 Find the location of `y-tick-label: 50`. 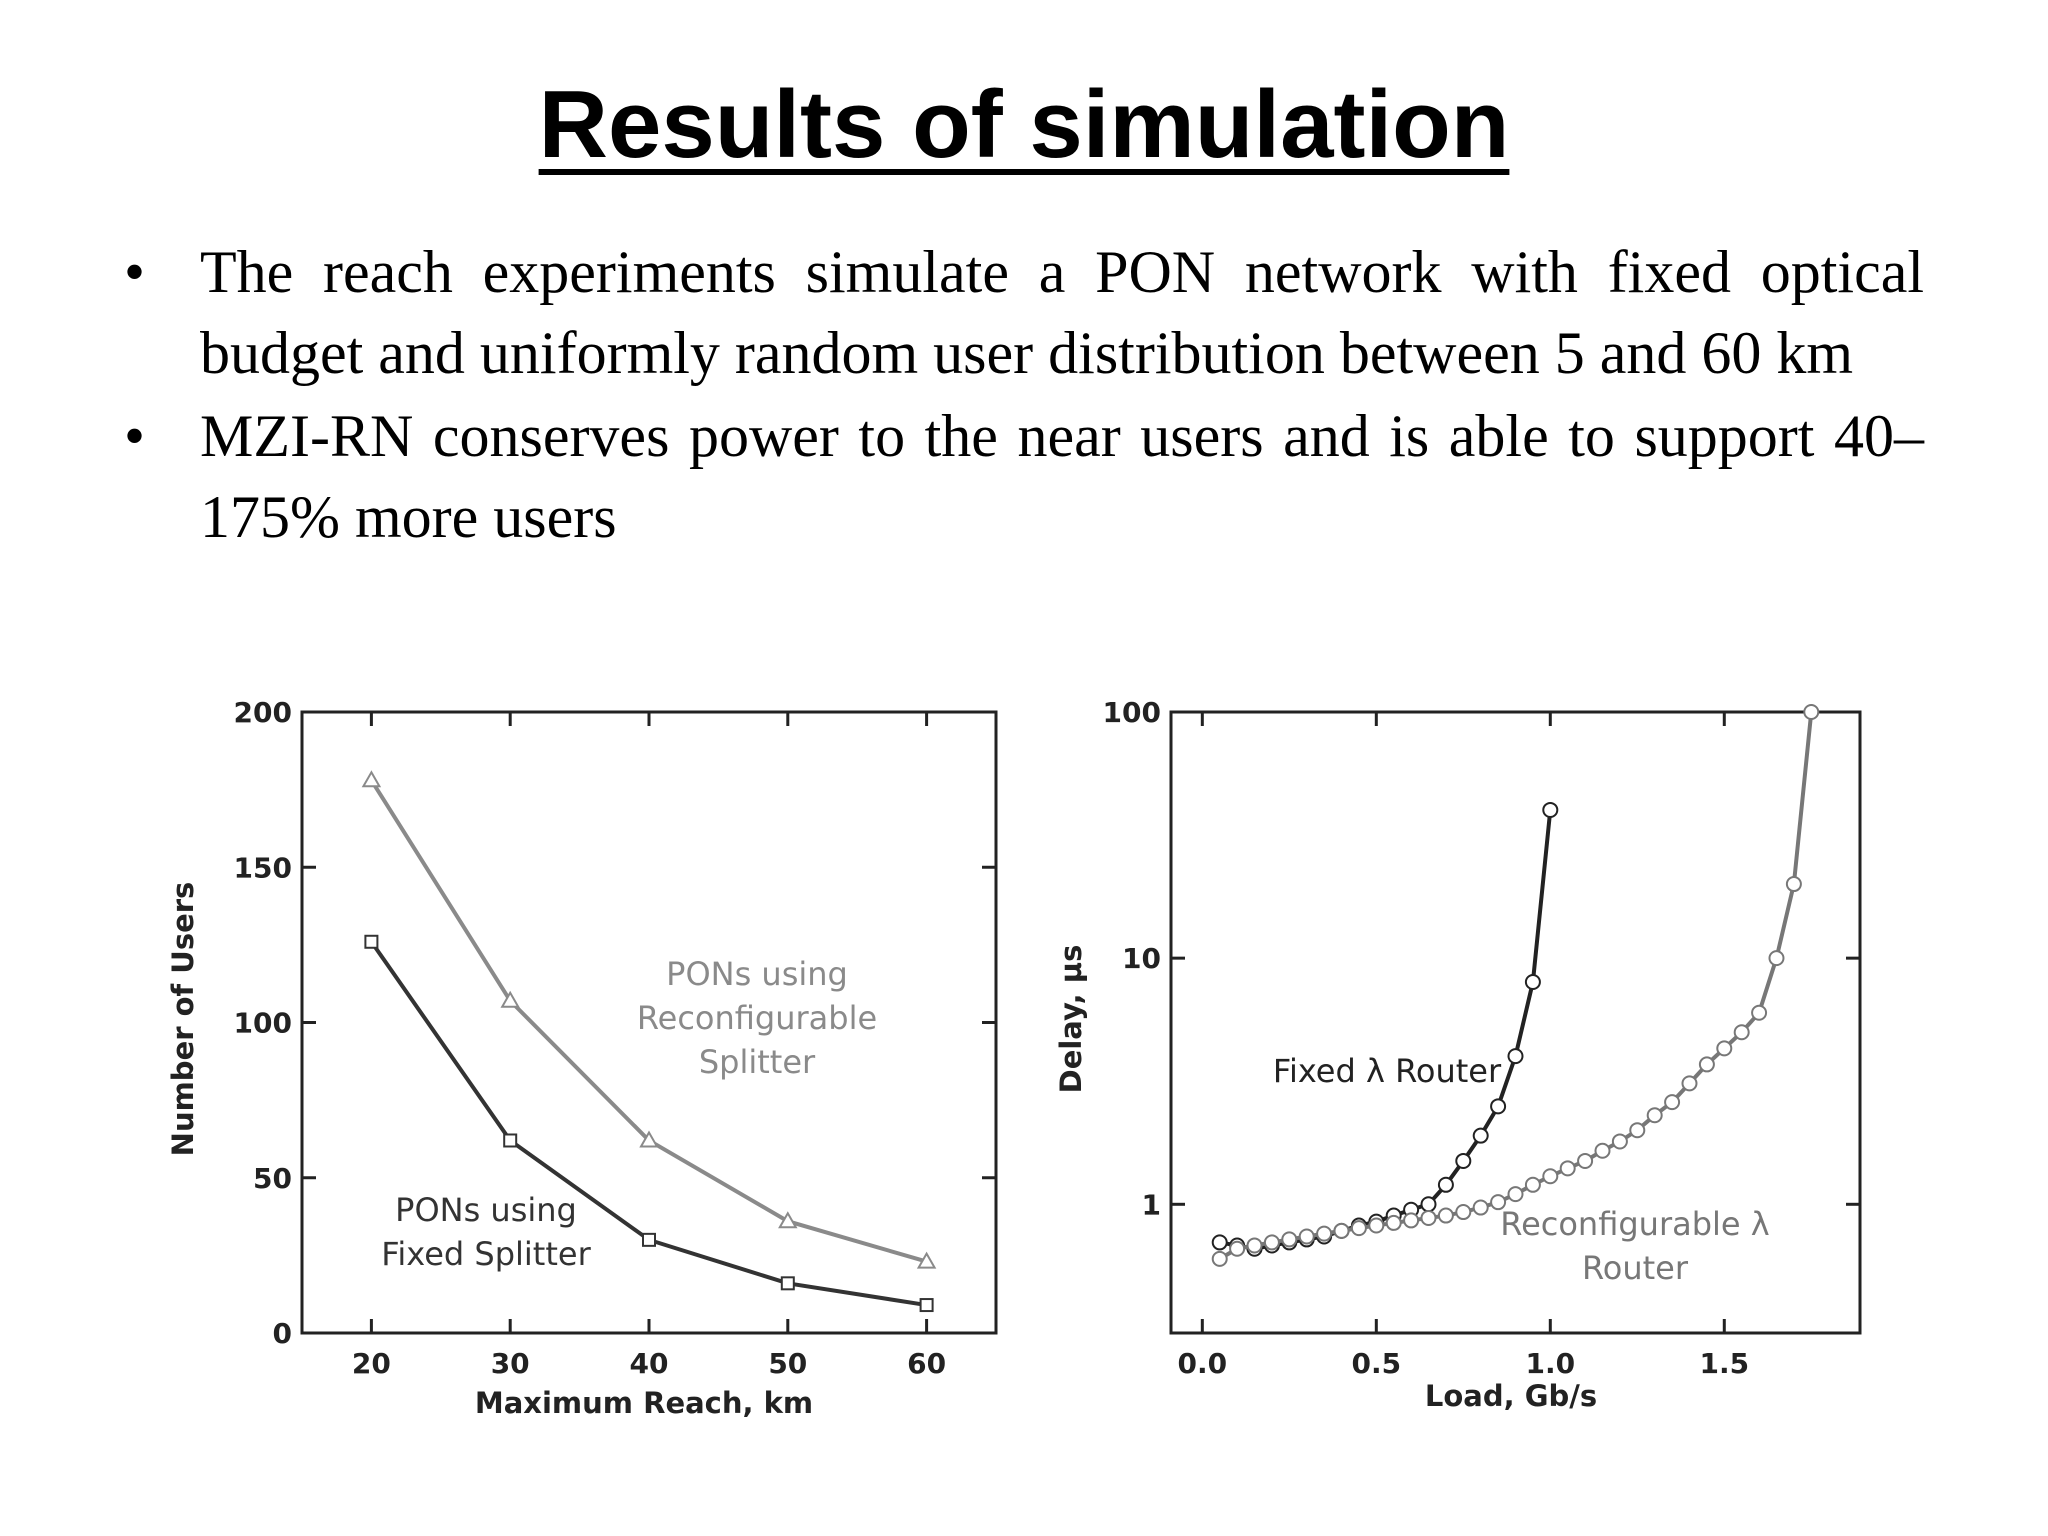

y-tick-label: 50 is located at coordinates (272, 1178).